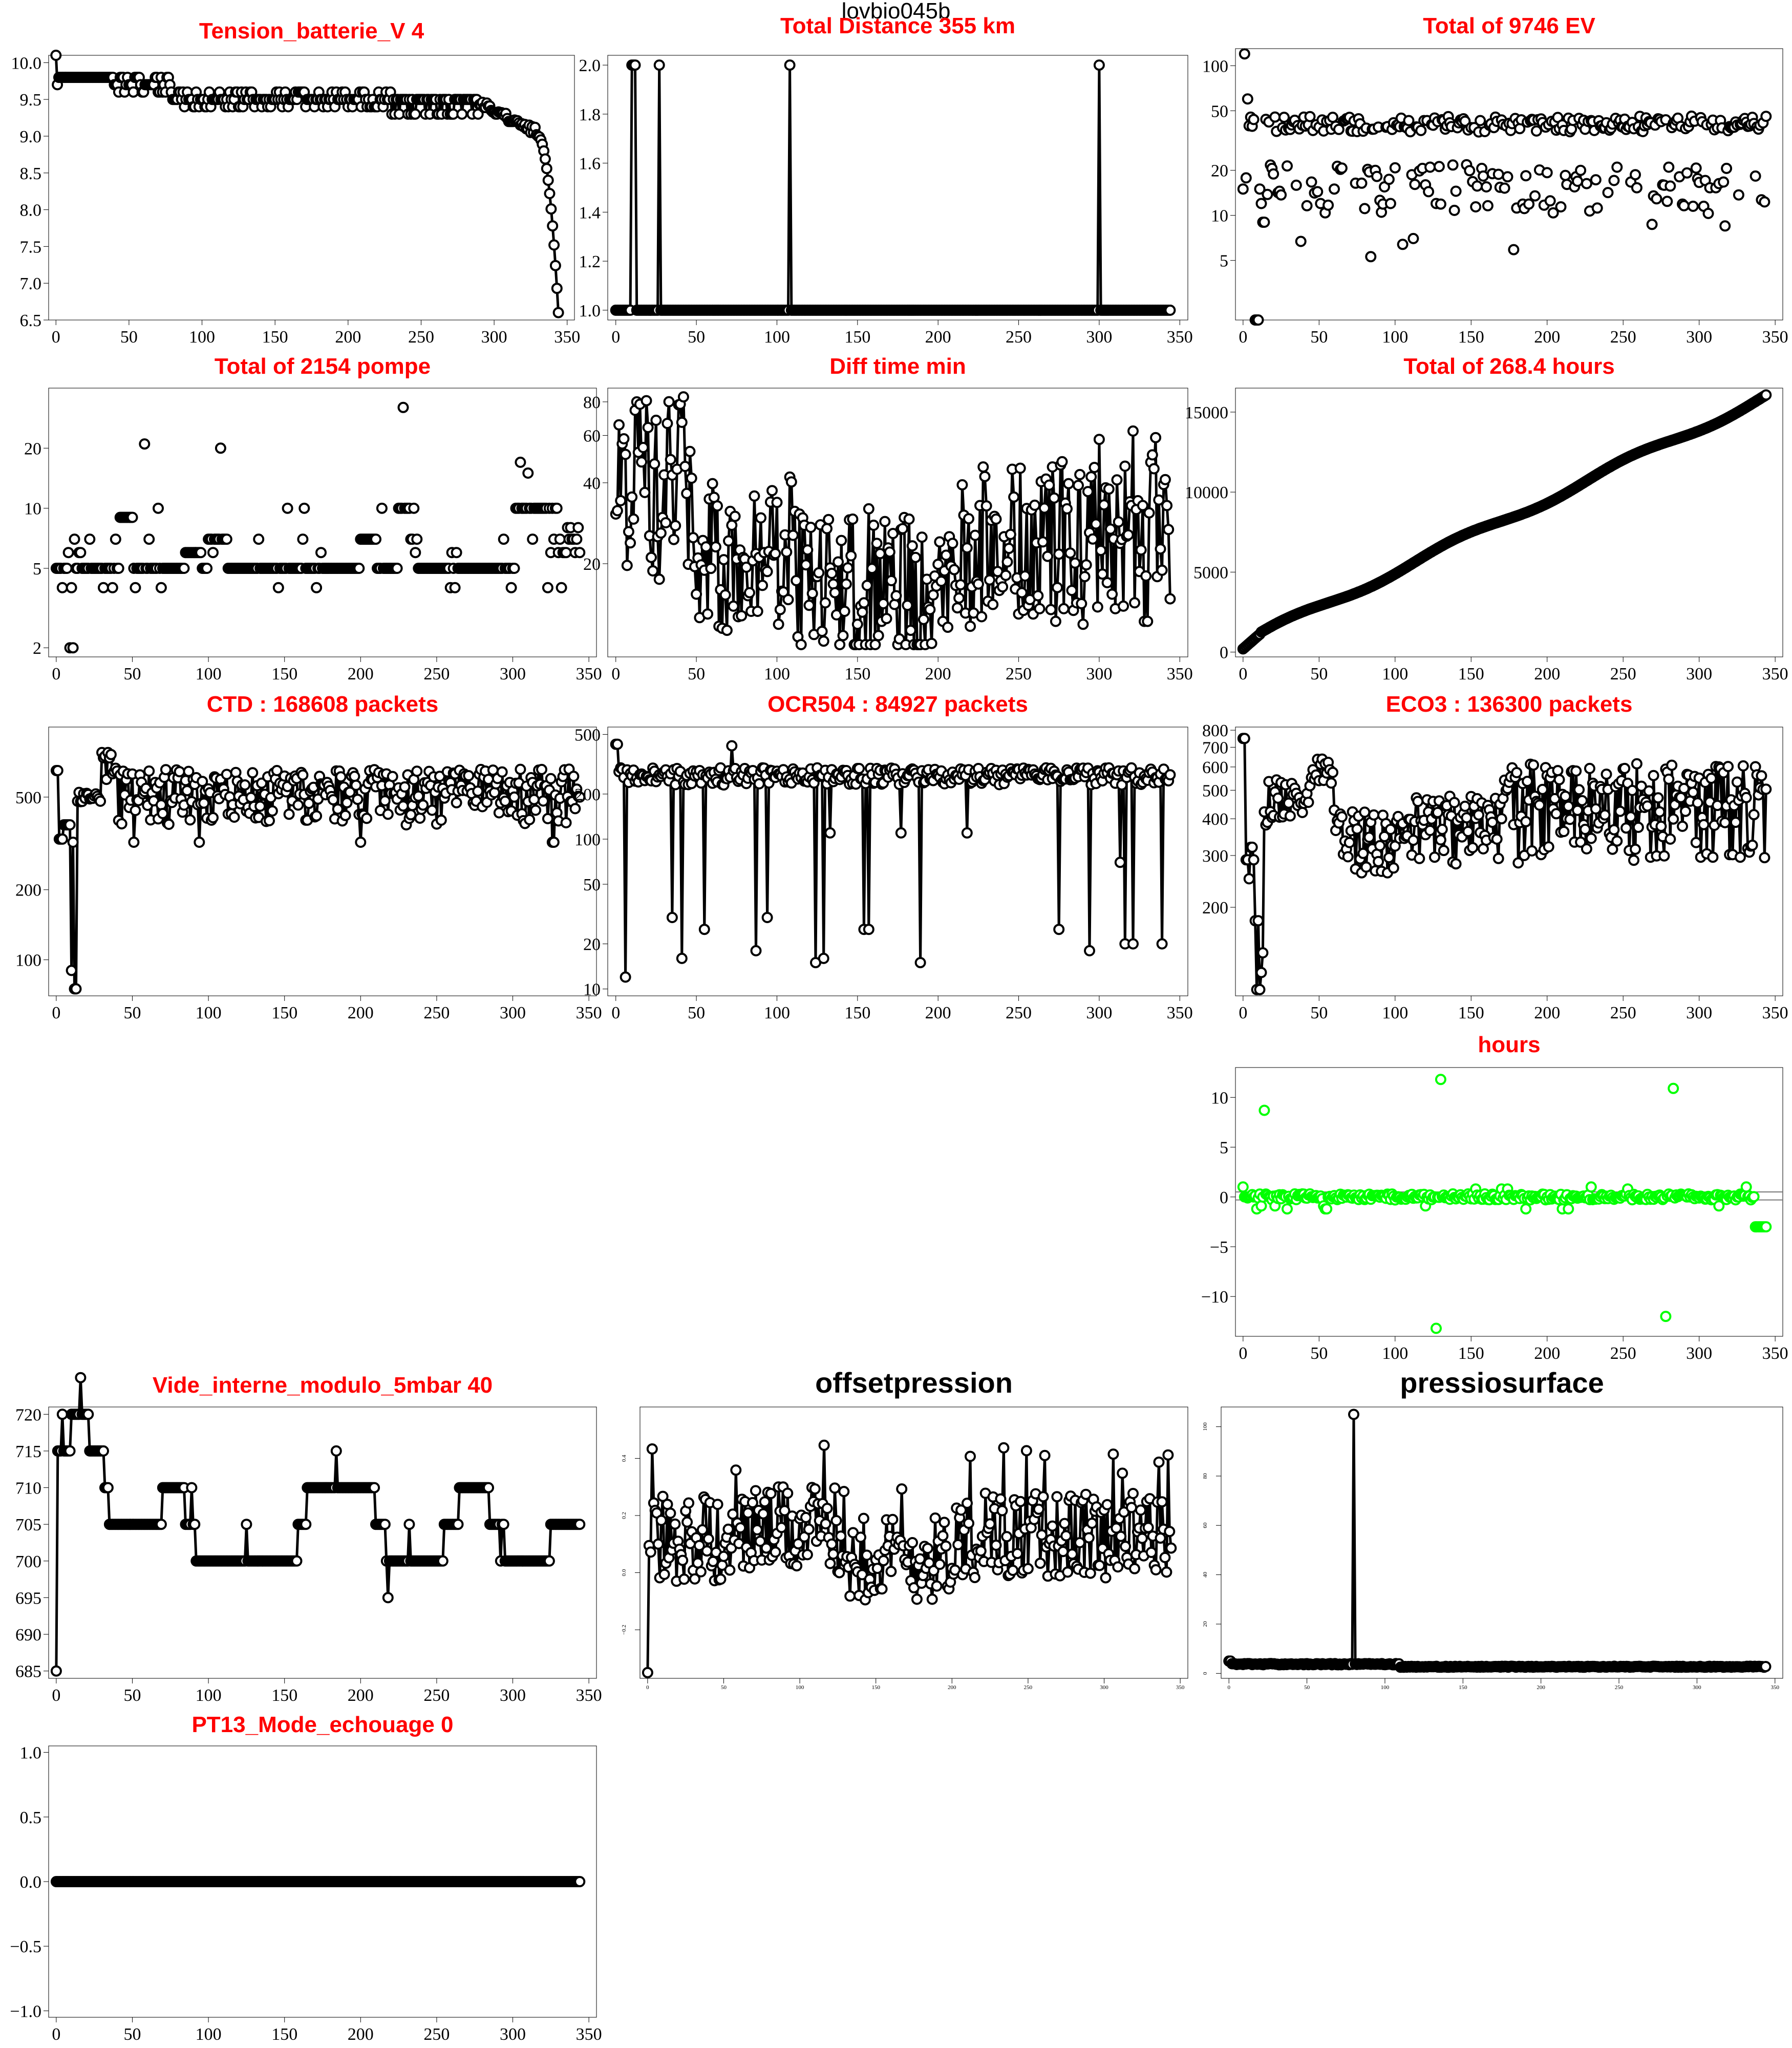  Describe the element at coordinates (892, 187) in the screenshot. I see `series-line` at that location.